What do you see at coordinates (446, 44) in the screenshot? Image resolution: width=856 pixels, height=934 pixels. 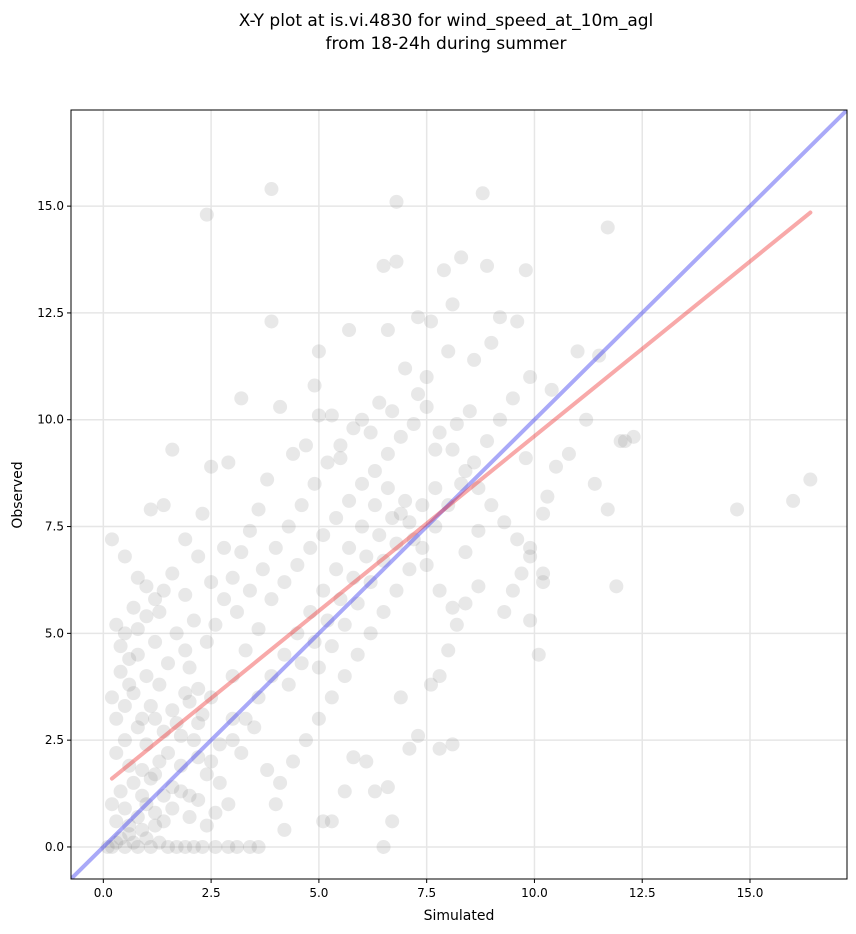 I see `chart-subtitle: from 18-24h during summer` at bounding box center [446, 44].